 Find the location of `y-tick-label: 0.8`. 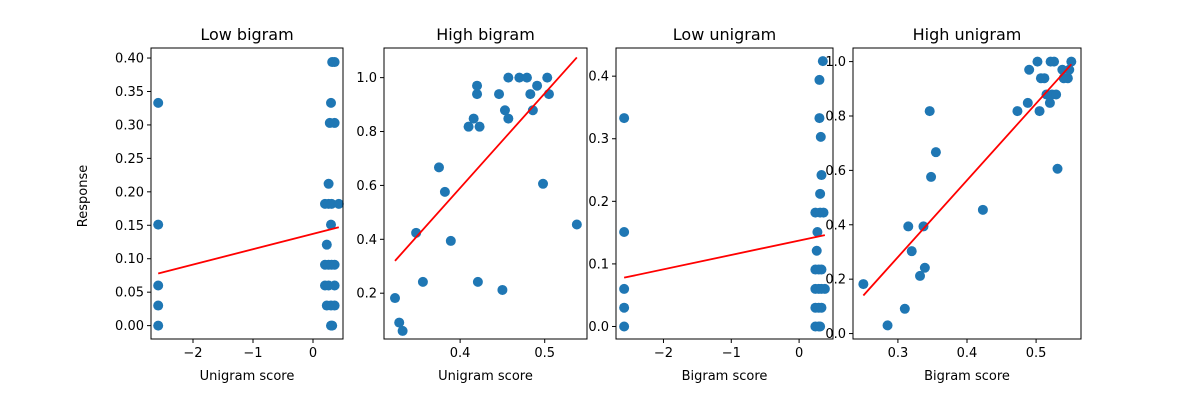

y-tick-label: 0.8 is located at coordinates (835, 116).